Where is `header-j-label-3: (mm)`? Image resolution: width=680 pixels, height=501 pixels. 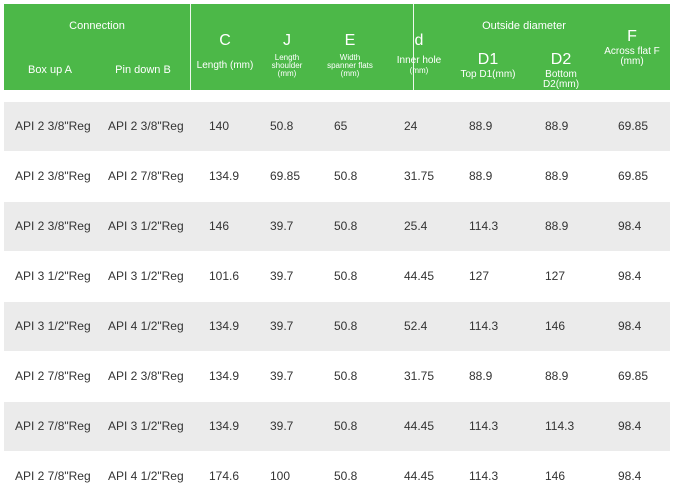
header-j-label-3: (mm) is located at coordinates (287, 73).